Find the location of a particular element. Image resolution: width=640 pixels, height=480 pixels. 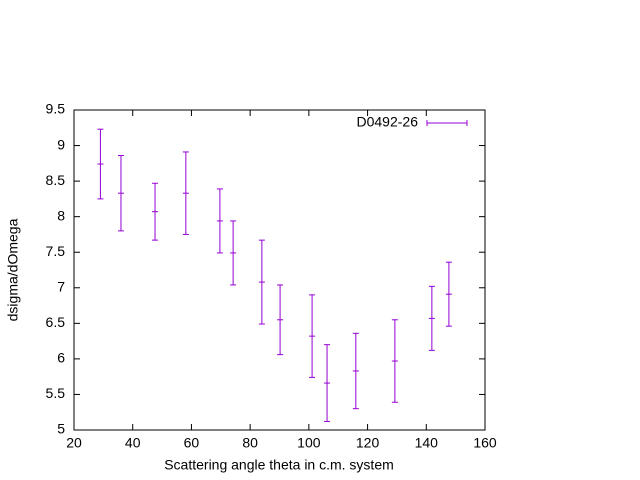

x-tick-label: 60 is located at coordinates (192, 443).